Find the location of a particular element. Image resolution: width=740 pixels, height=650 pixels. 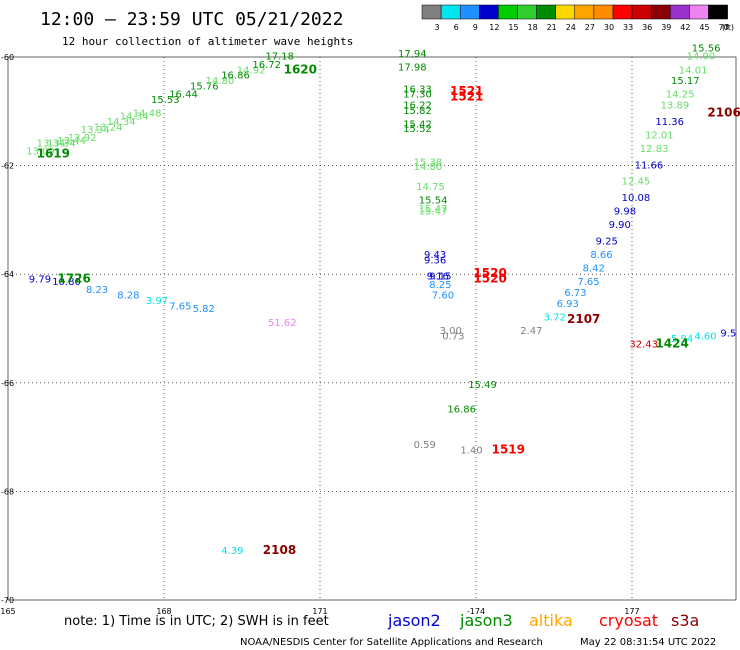

wave-height-point: 9.98 is located at coordinates (625, 211).